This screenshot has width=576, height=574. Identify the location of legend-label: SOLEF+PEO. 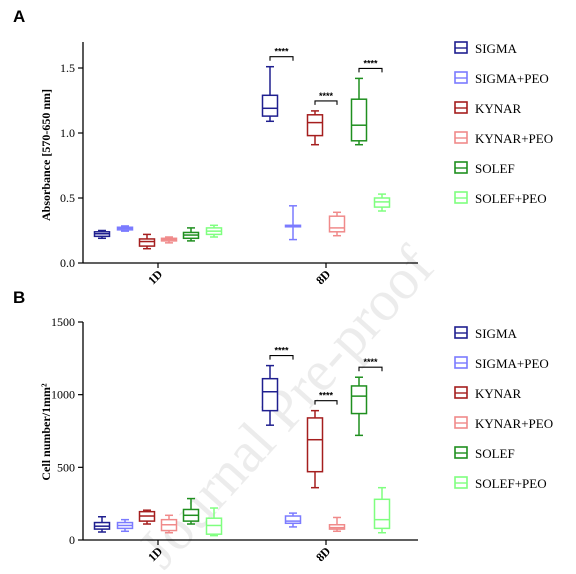
(511, 198).